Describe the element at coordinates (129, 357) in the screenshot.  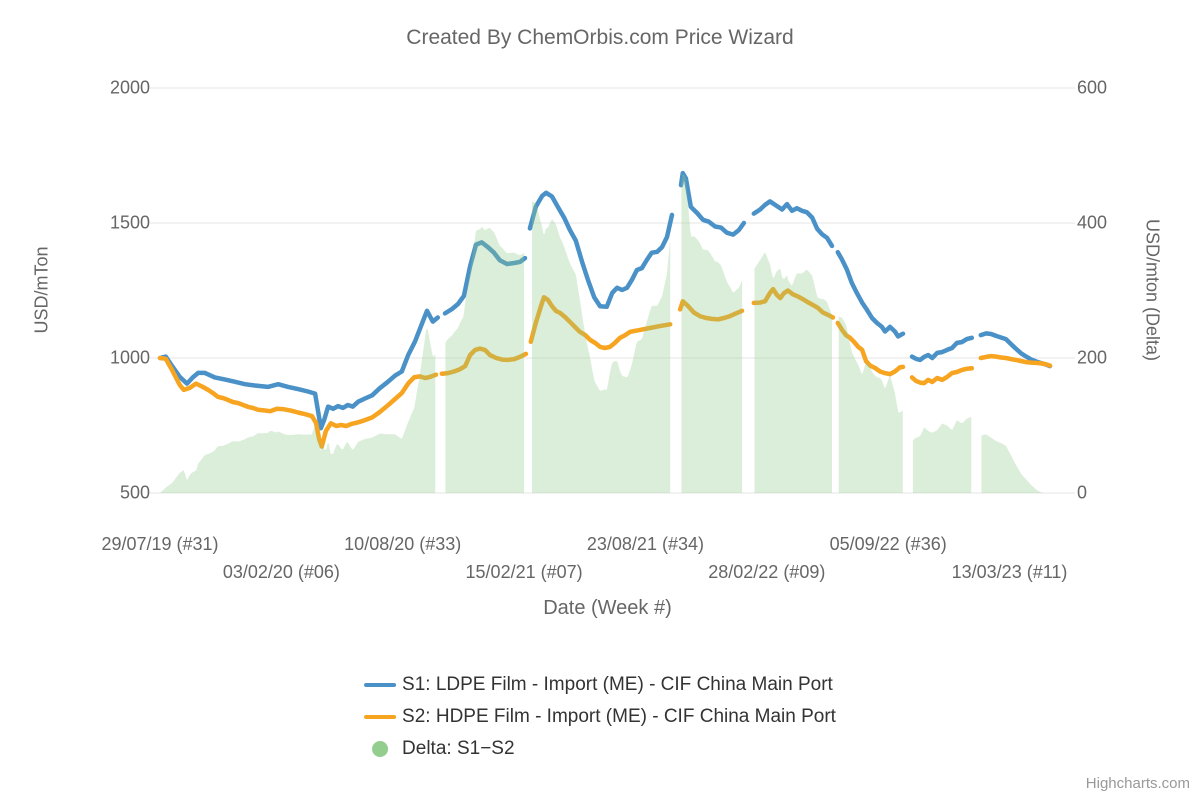
I see `left-axis-tick-label: 1000` at that location.